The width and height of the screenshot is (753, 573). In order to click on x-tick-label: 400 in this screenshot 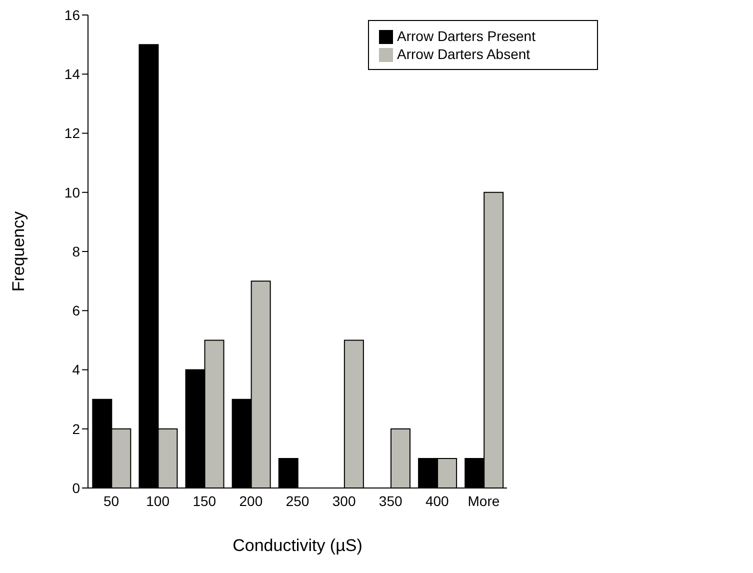, I will do `click(437, 500)`.